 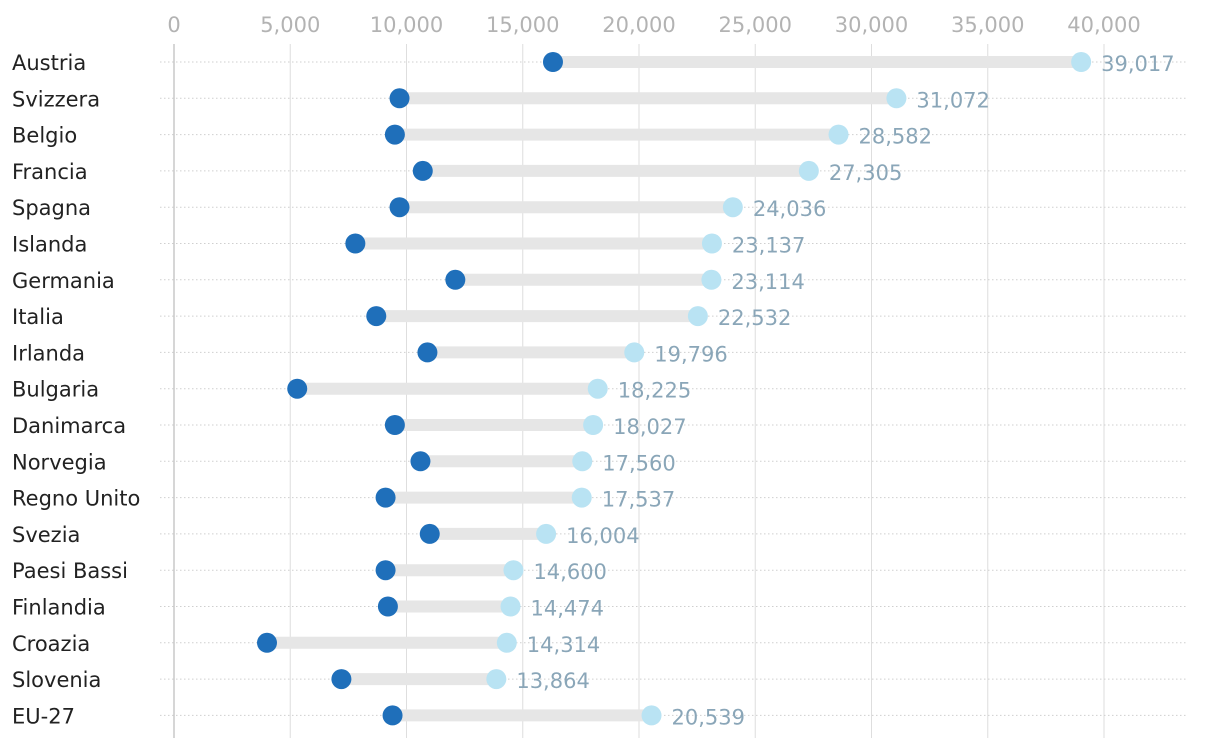 I want to click on value-label: 17,537, so click(x=638, y=500).